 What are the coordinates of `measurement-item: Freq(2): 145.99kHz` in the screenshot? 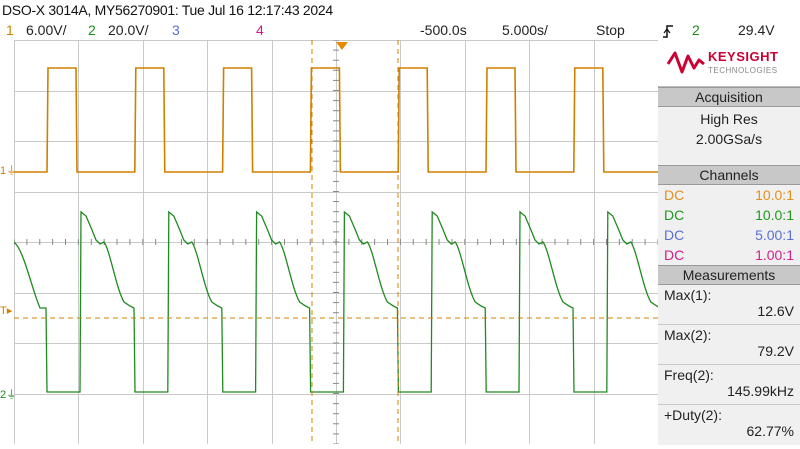 It's located at (729, 385).